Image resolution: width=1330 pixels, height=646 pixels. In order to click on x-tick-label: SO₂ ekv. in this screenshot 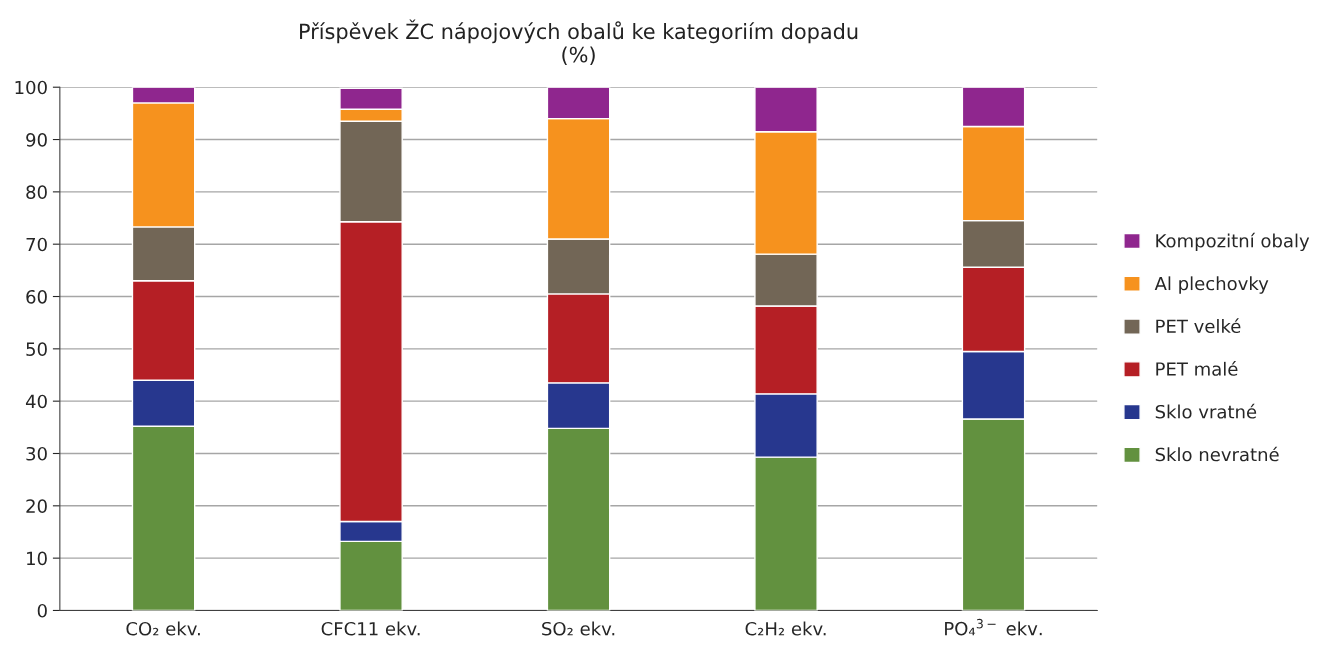, I will do `click(578, 628)`.